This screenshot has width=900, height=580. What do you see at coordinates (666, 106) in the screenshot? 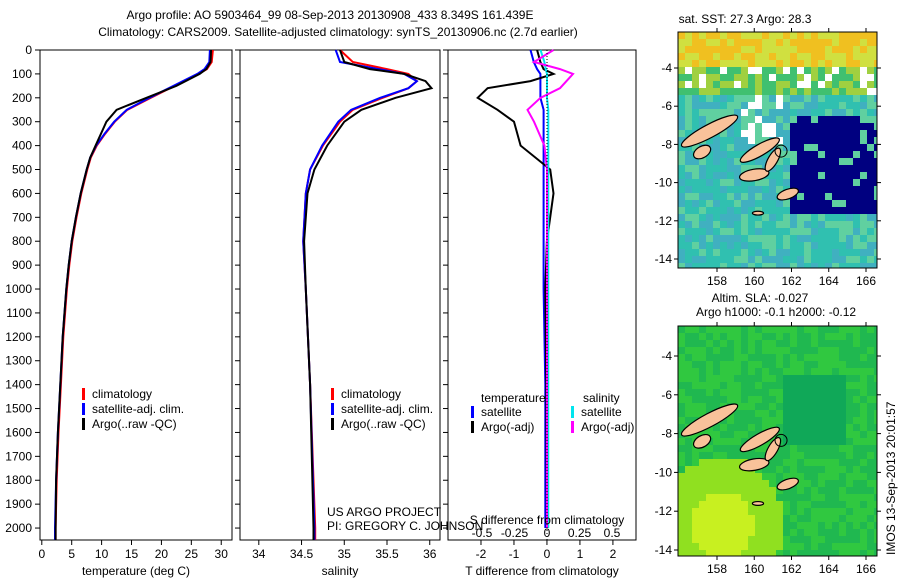
I see `lat-tick-label: -6` at bounding box center [666, 106].